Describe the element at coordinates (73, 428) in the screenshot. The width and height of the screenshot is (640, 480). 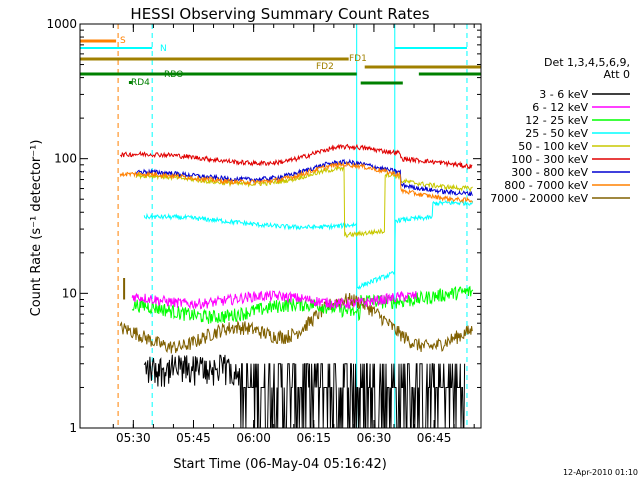
I see `y-tick-label: 1` at that location.